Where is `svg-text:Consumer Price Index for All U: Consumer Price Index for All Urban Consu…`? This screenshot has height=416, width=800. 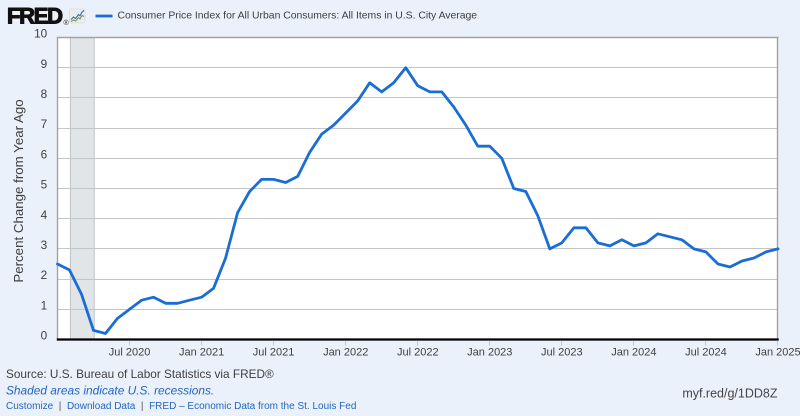
svg-text:Consumer Price Index for All U: Consumer Price Index for All Urban Consu… is located at coordinates (298, 16).